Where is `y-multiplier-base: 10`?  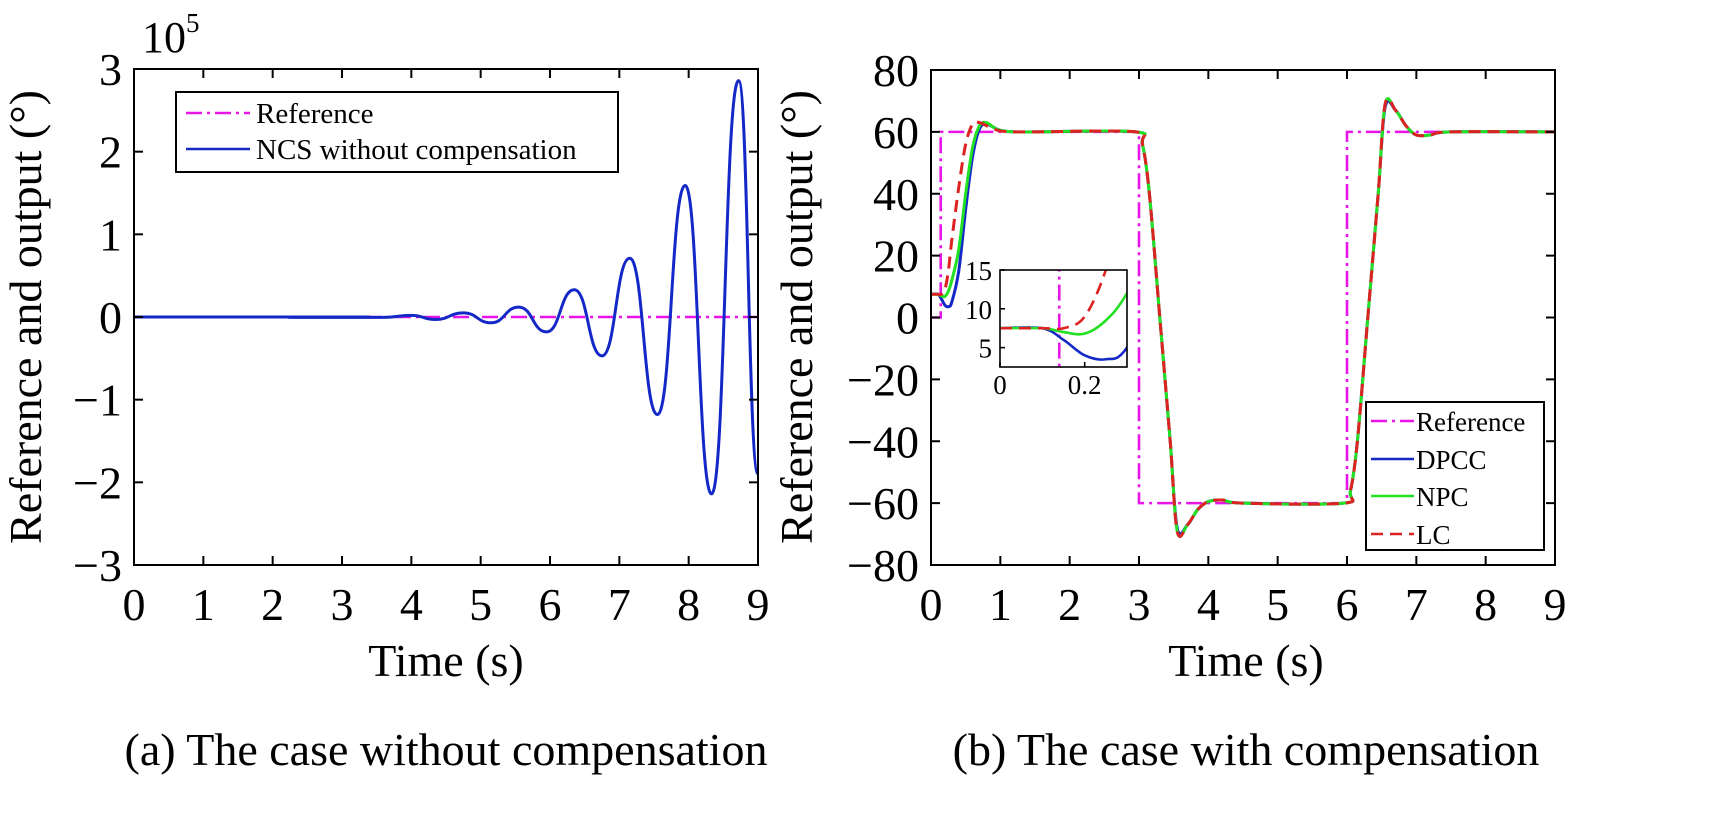 y-multiplier-base: 10 is located at coordinates (164, 37).